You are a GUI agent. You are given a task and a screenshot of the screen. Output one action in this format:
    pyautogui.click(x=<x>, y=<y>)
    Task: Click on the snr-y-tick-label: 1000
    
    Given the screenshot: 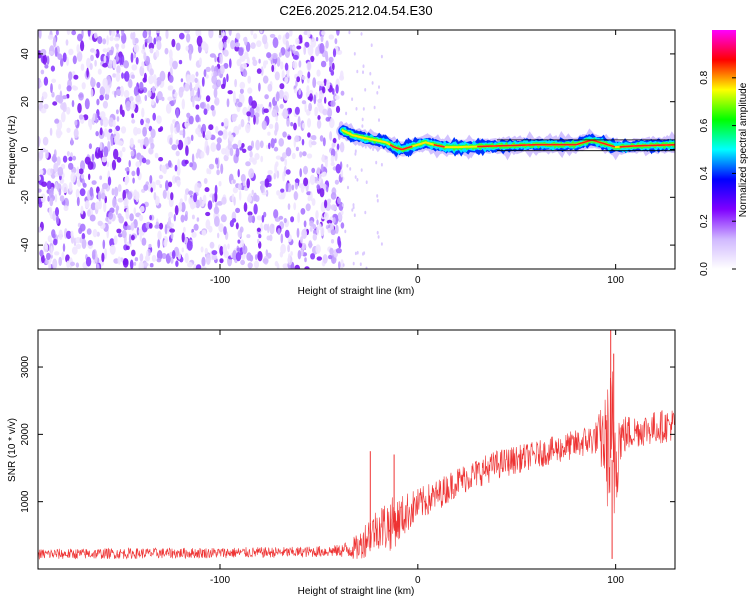 What is the action you would take?
    pyautogui.click(x=25, y=501)
    